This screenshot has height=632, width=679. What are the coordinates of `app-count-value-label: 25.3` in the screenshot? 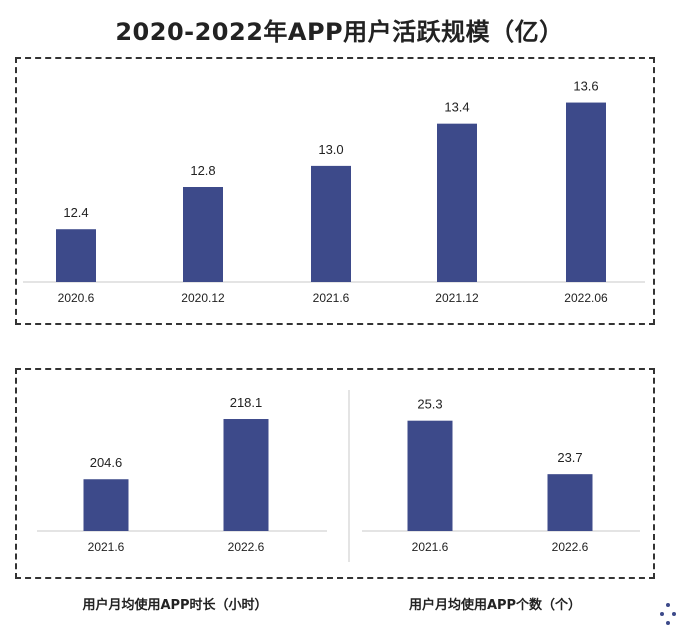 It's located at (429, 404).